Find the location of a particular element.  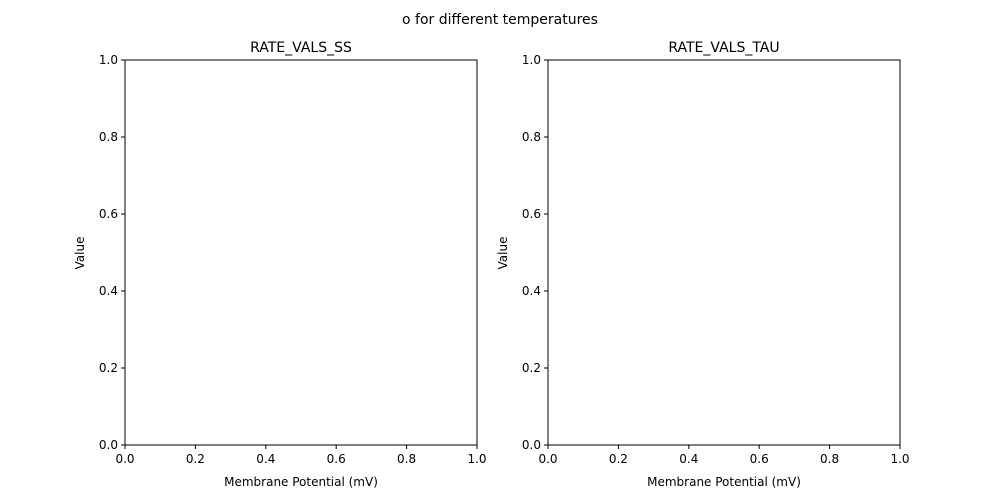

subplot-title: RATE_VALS_TAU is located at coordinates (723, 48).